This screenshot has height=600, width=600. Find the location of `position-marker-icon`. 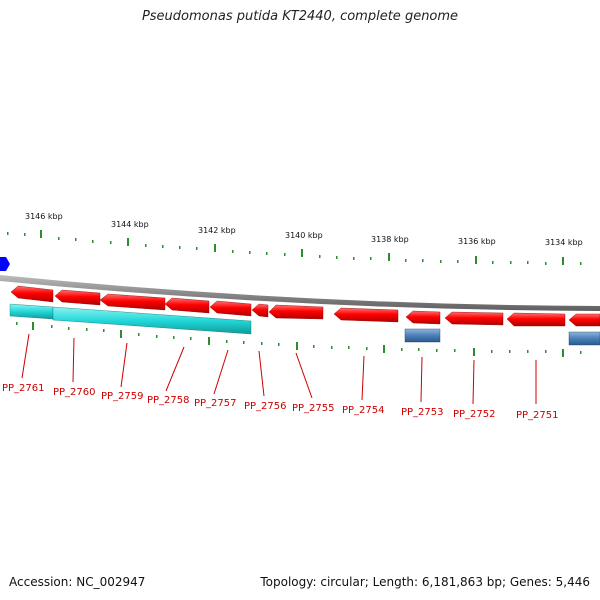

position-marker-icon is located at coordinates (5, 264).